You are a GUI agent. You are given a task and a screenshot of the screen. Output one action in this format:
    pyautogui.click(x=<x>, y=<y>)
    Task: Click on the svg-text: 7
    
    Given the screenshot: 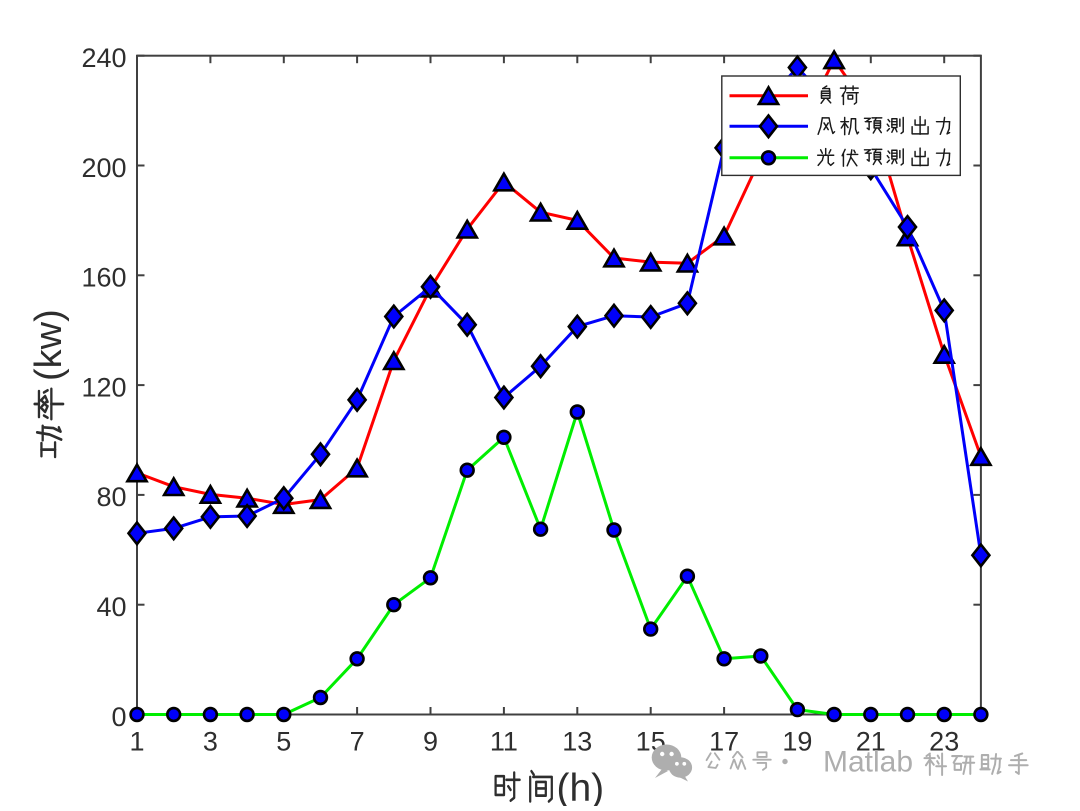 What is the action you would take?
    pyautogui.click(x=357, y=742)
    